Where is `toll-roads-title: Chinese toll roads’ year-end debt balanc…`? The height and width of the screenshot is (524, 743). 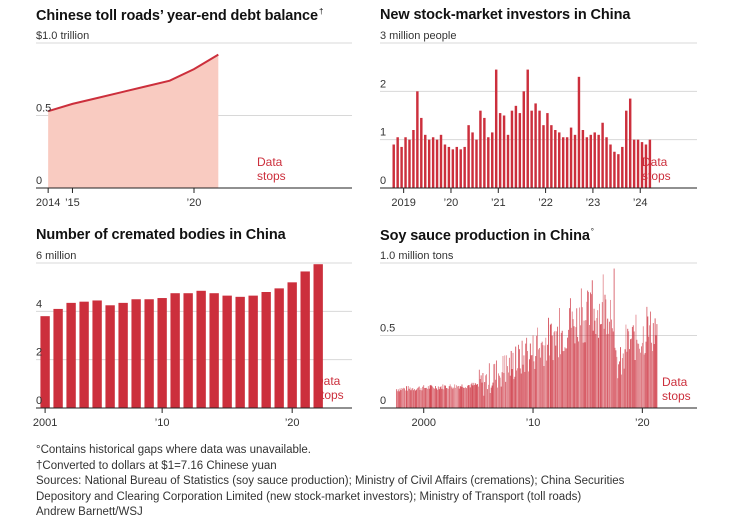
toll-roads-title: Chinese toll roads’ year-end debt balanc… is located at coordinates (180, 15).